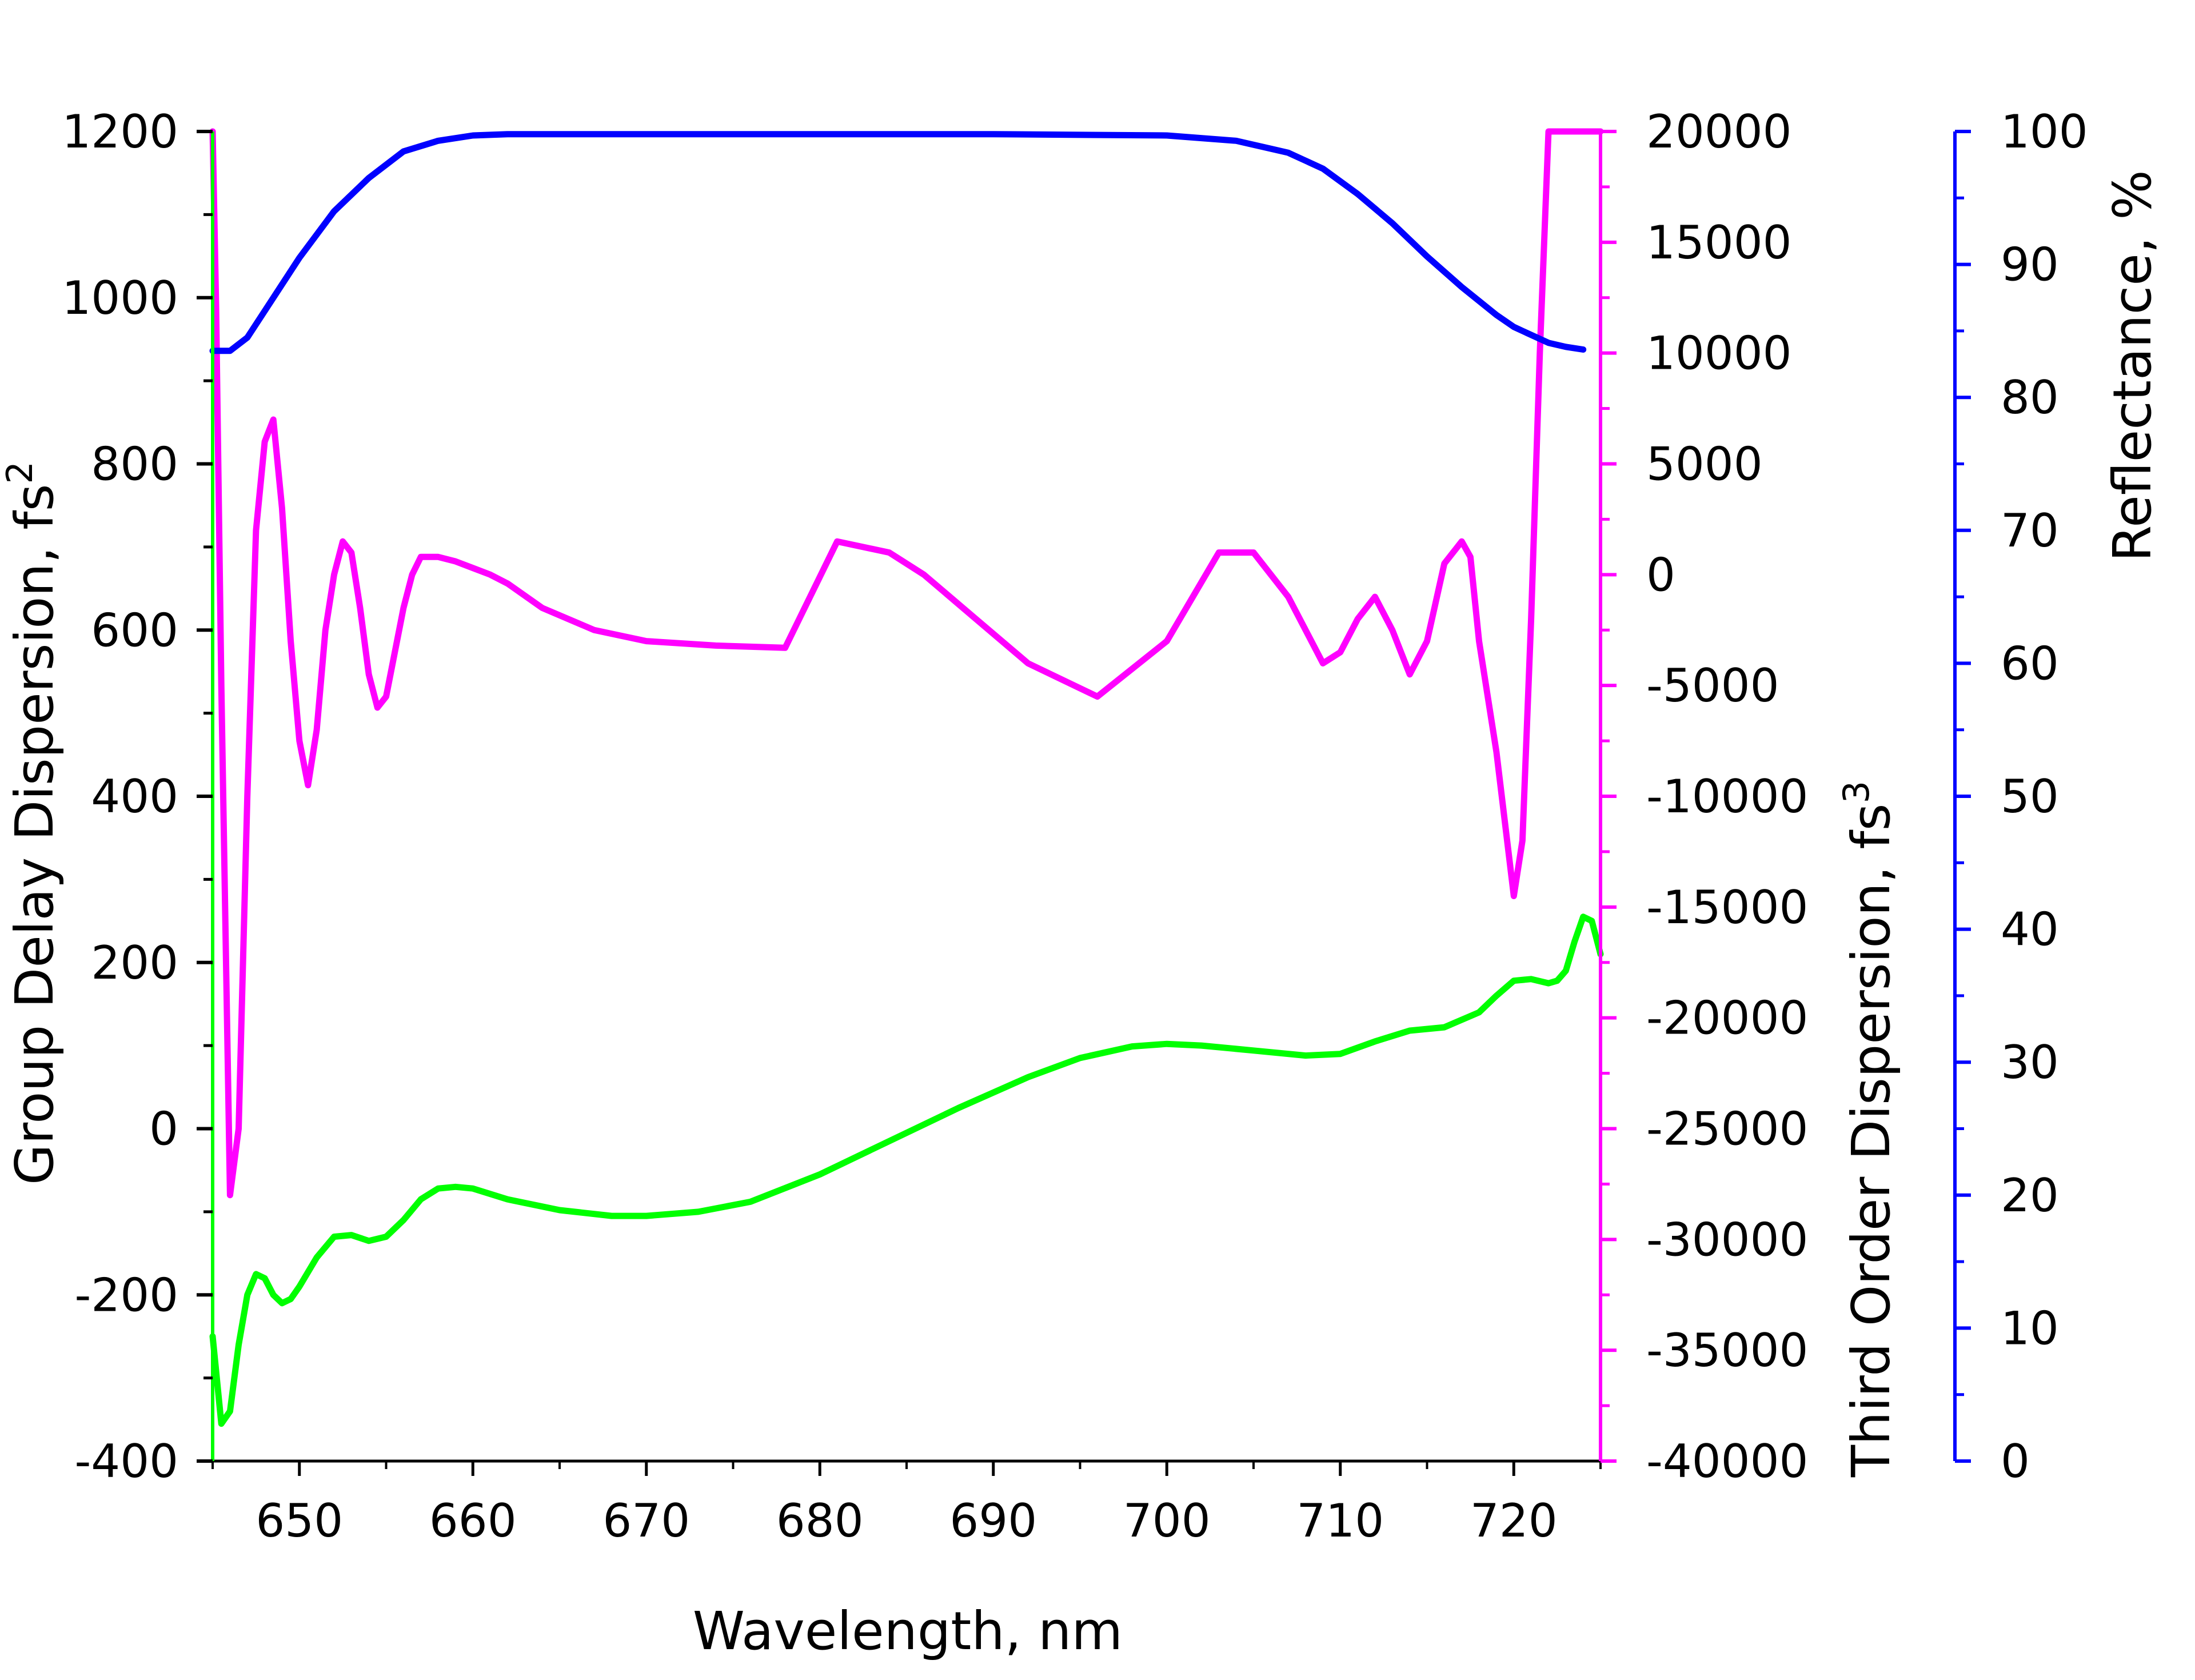 This screenshot has height=1680, width=2195. Describe the element at coordinates (126, 1461) in the screenshot. I see `gdd-tick-label--400: -400` at that location.